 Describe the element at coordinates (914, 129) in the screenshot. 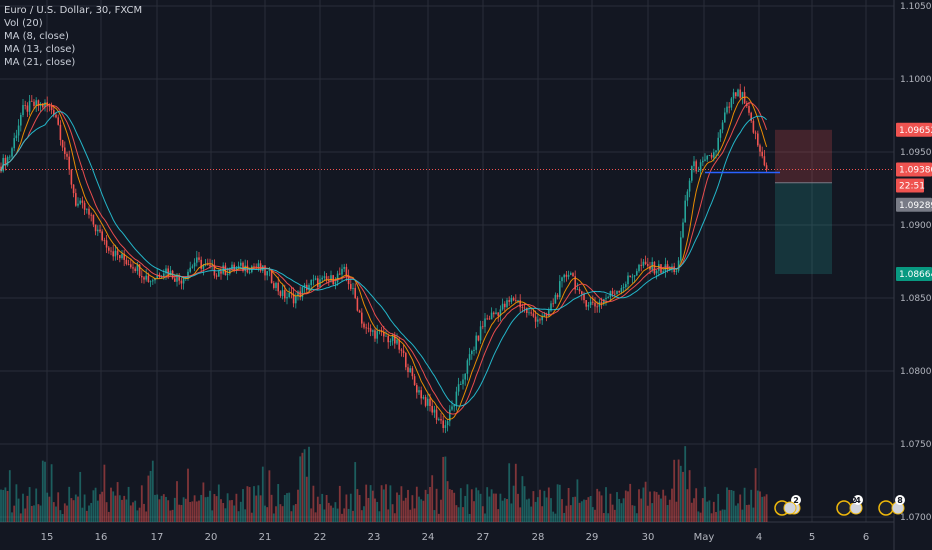

I see `stop-price-badge-bg` at that location.